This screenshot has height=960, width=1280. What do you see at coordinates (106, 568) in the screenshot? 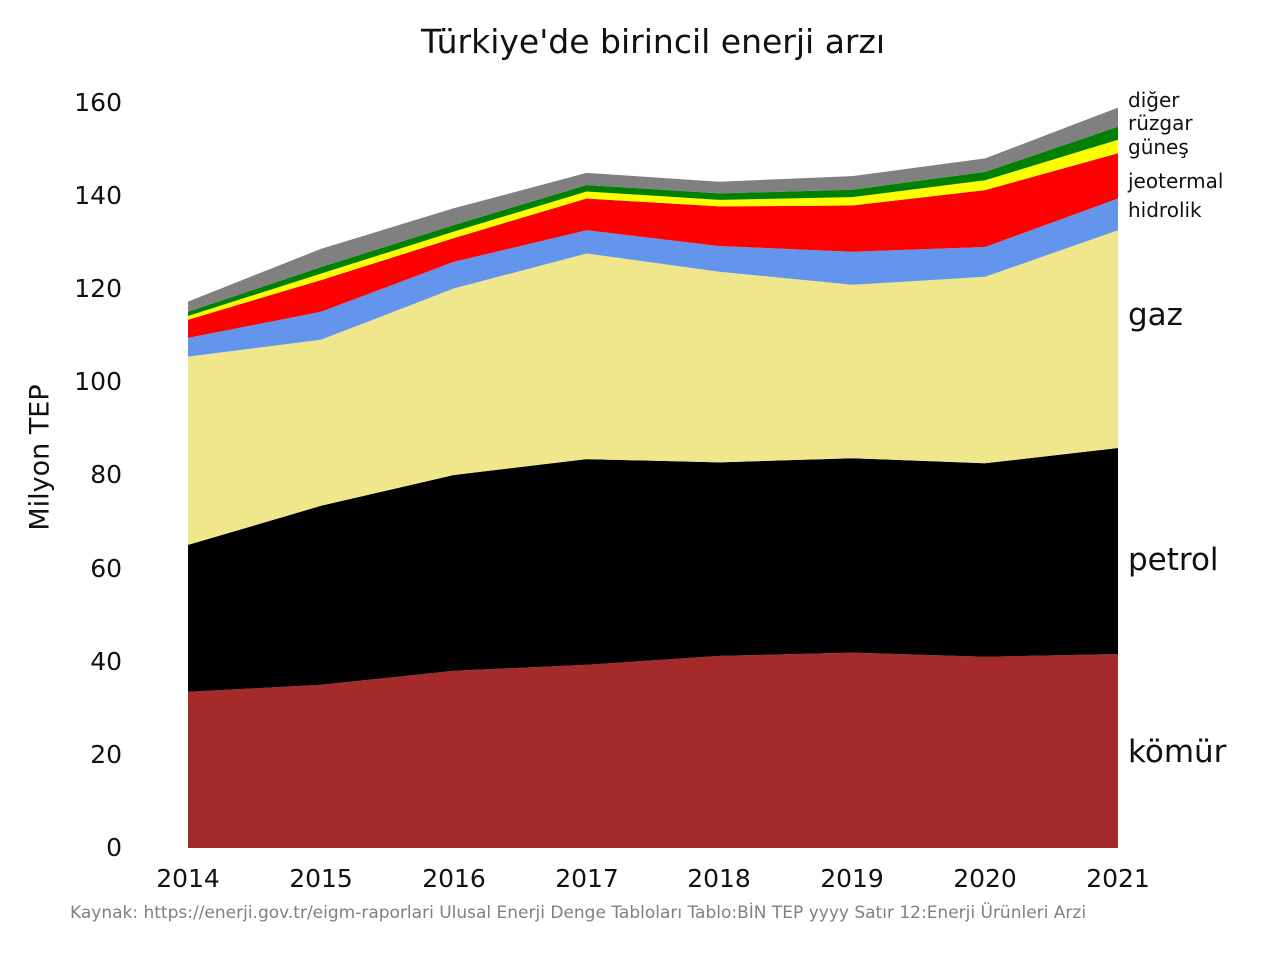
I see `y-tick-label: 60` at bounding box center [106, 568].